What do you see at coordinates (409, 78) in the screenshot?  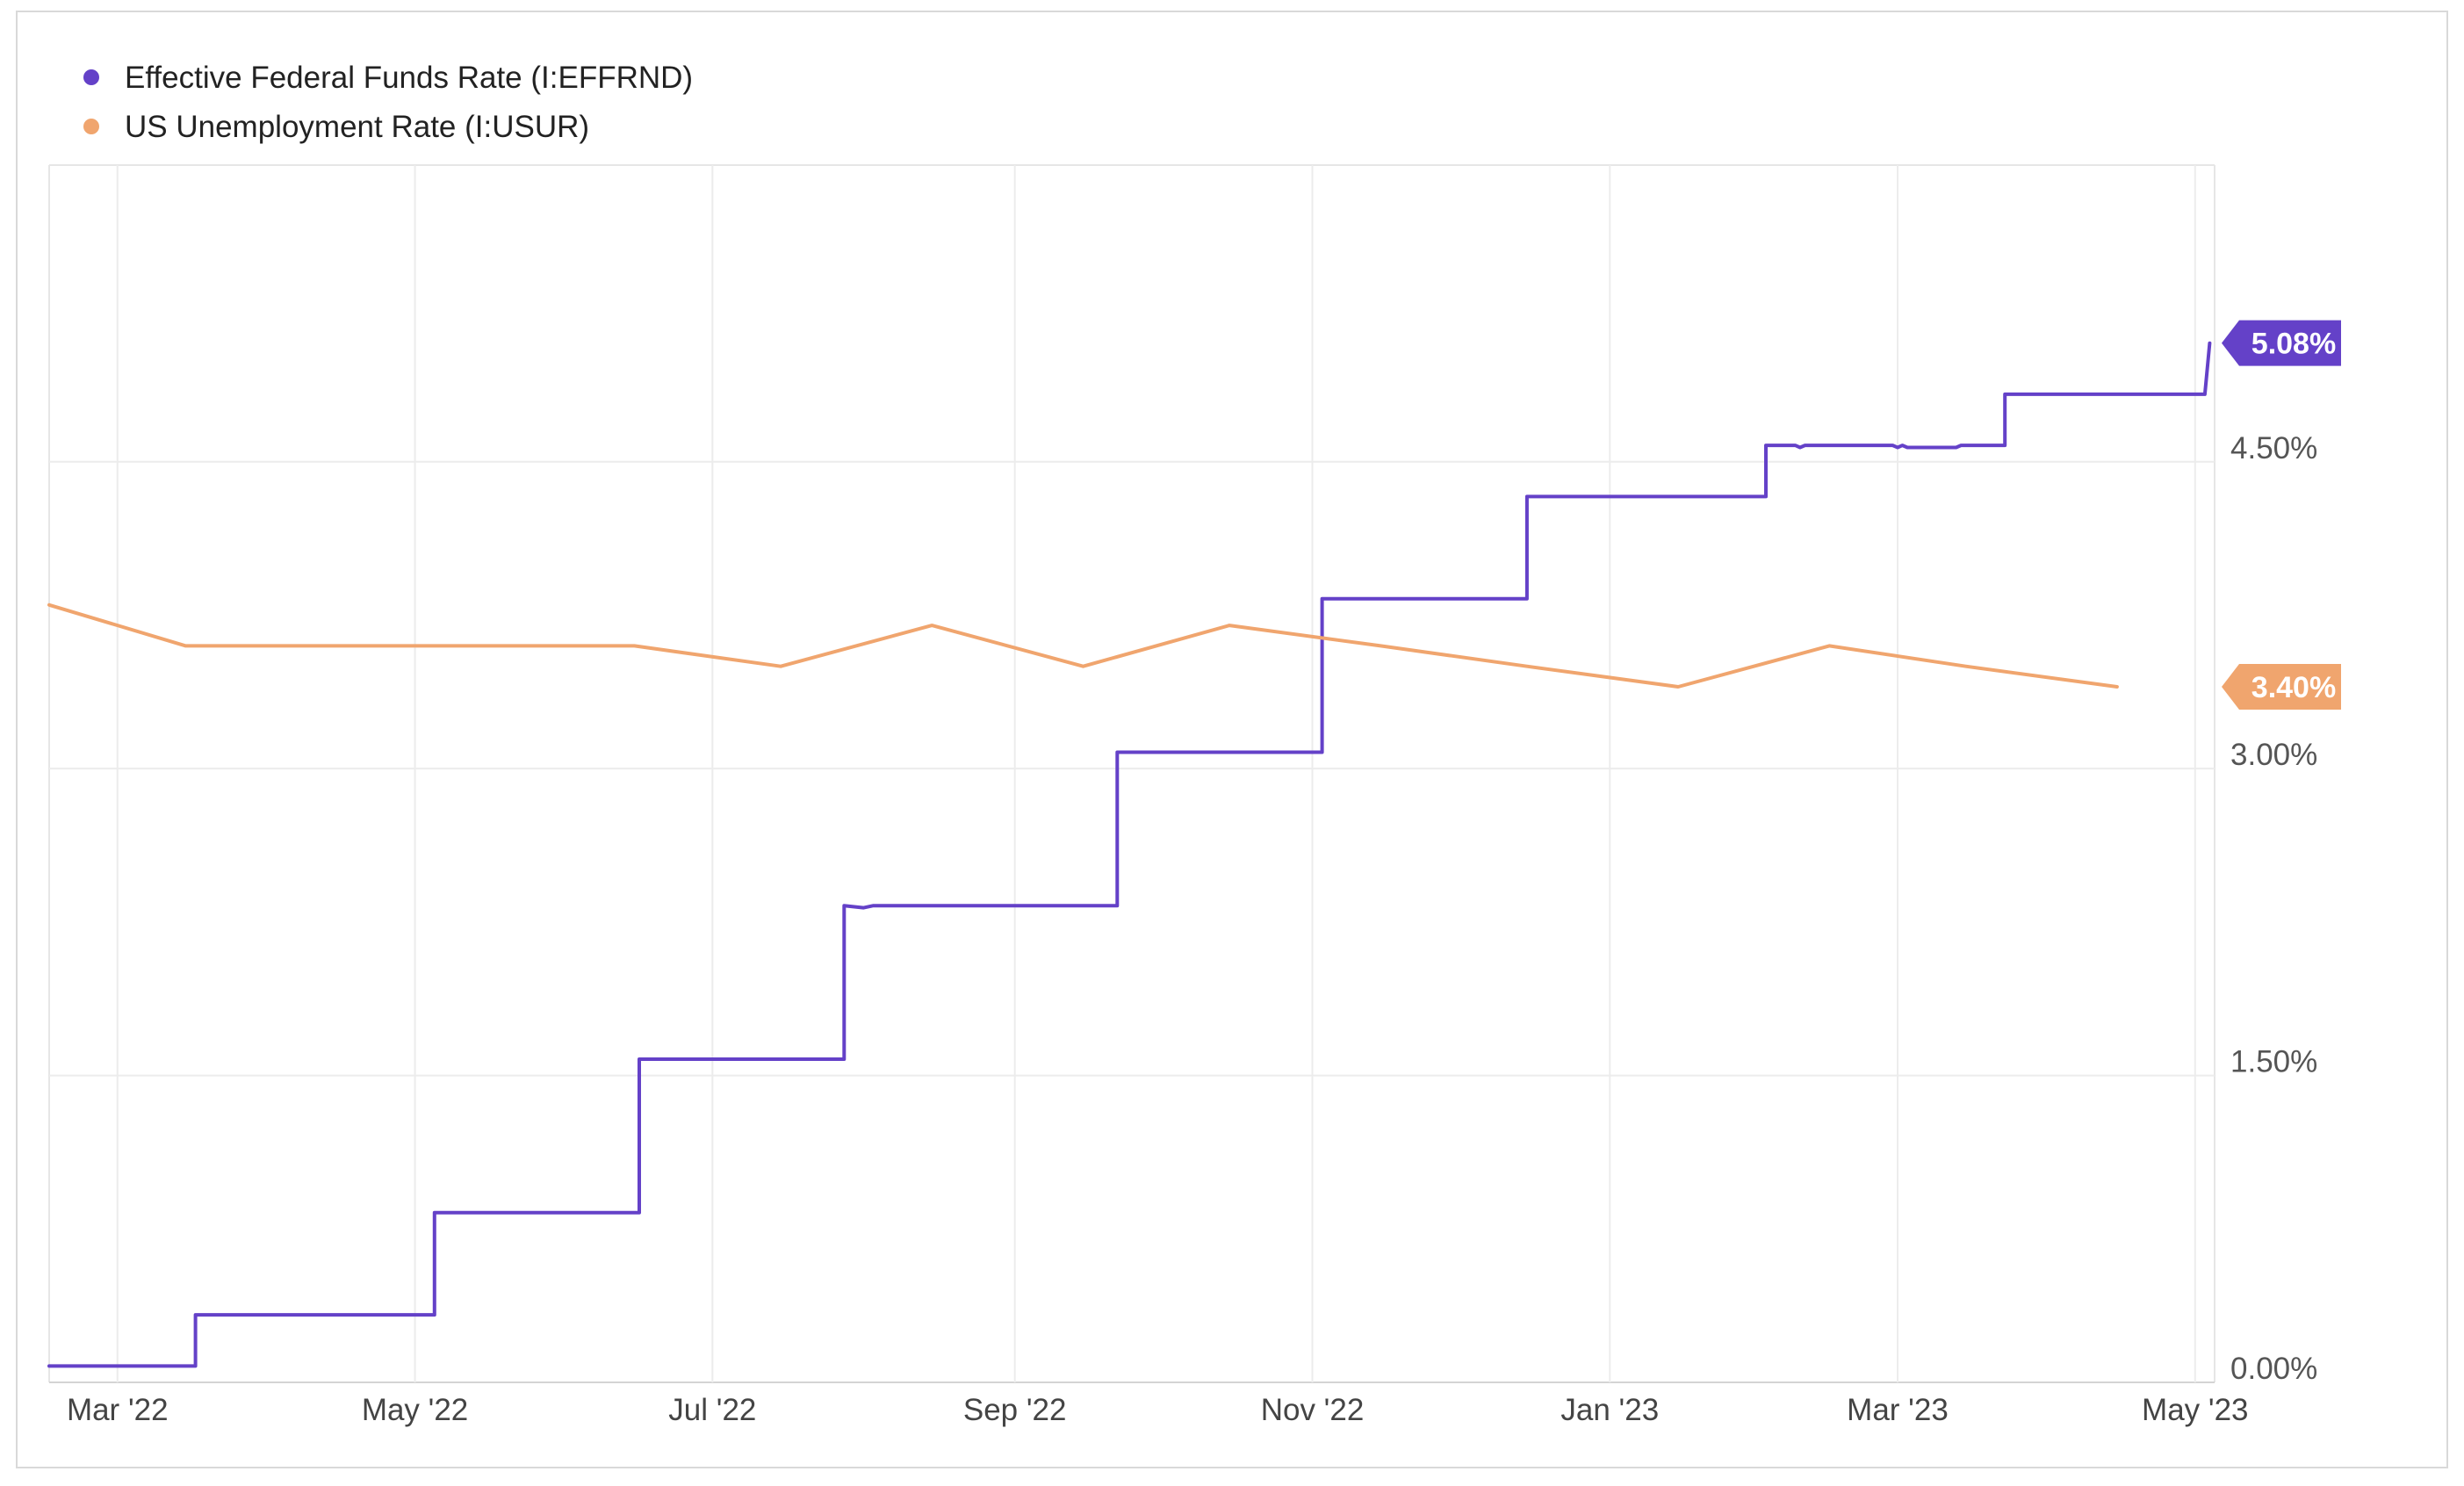 I see `legend-label-fed-funds-rate: Effective Federal Funds Rate (I:EFFRND)` at bounding box center [409, 78].